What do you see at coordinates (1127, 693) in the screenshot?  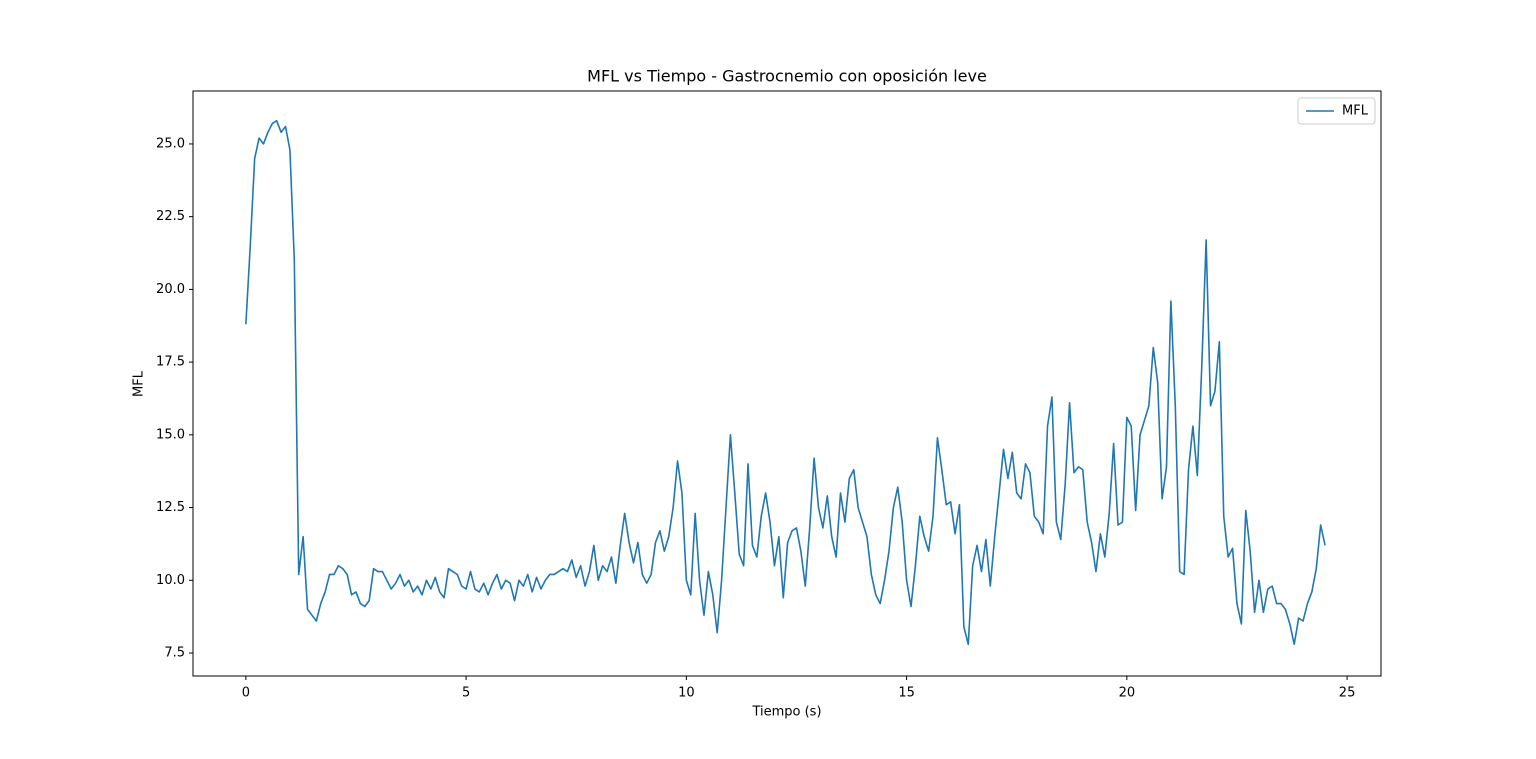 I see `x-tick-label: 20` at bounding box center [1127, 693].